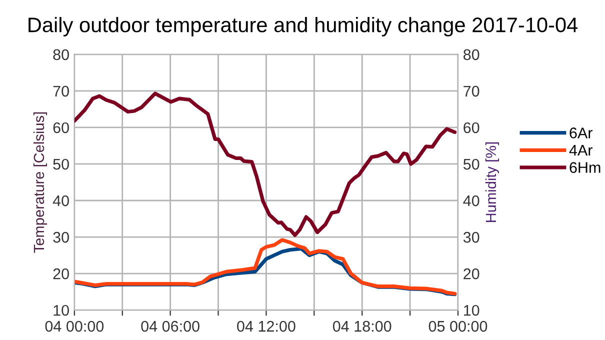 The height and width of the screenshot is (340, 605). Describe the element at coordinates (472, 91) in the screenshot. I see `y2-tick-label: 70` at that location.